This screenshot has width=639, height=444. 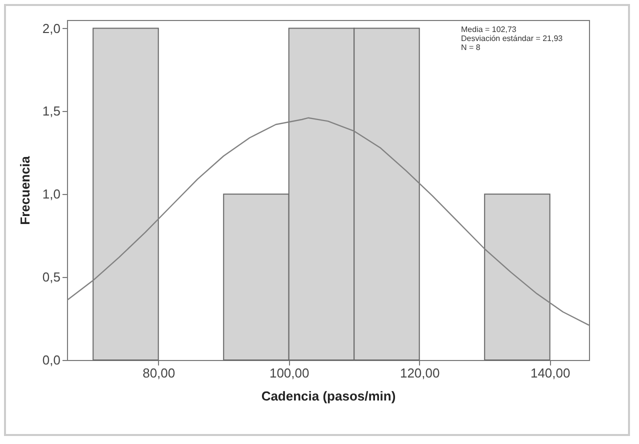 What do you see at coordinates (550, 373) in the screenshot?
I see `x-tick-label: 140,00` at bounding box center [550, 373].